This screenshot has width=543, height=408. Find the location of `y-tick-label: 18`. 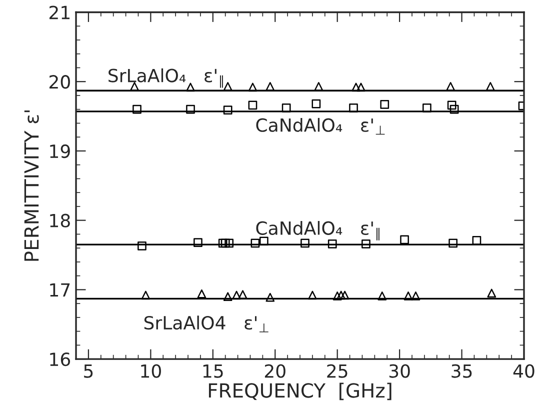

y-tick-label: 18 is located at coordinates (60, 221).